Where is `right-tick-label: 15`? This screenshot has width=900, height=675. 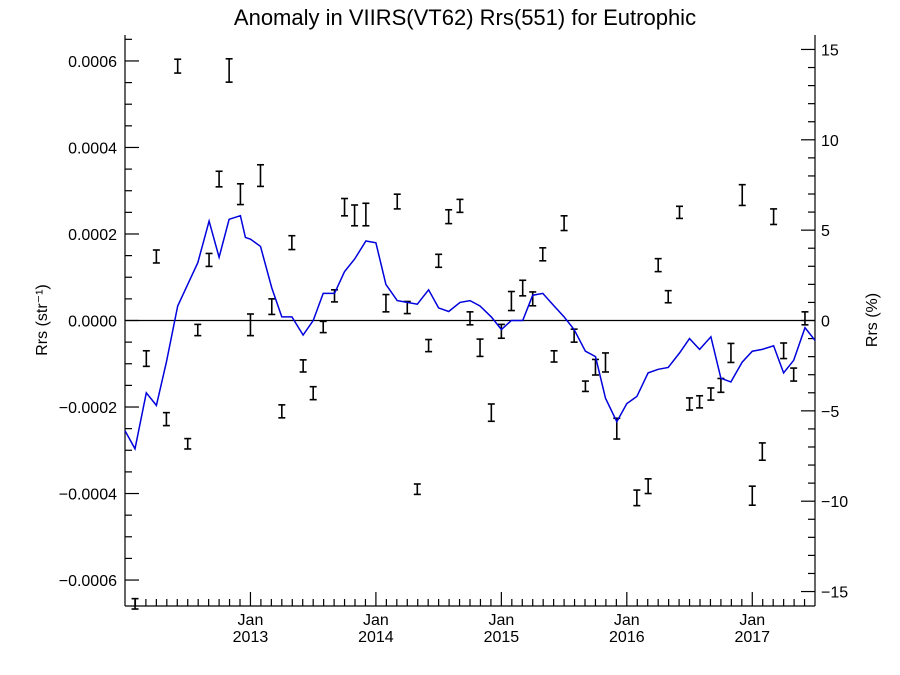
right-tick-label: 15 is located at coordinates (830, 50).